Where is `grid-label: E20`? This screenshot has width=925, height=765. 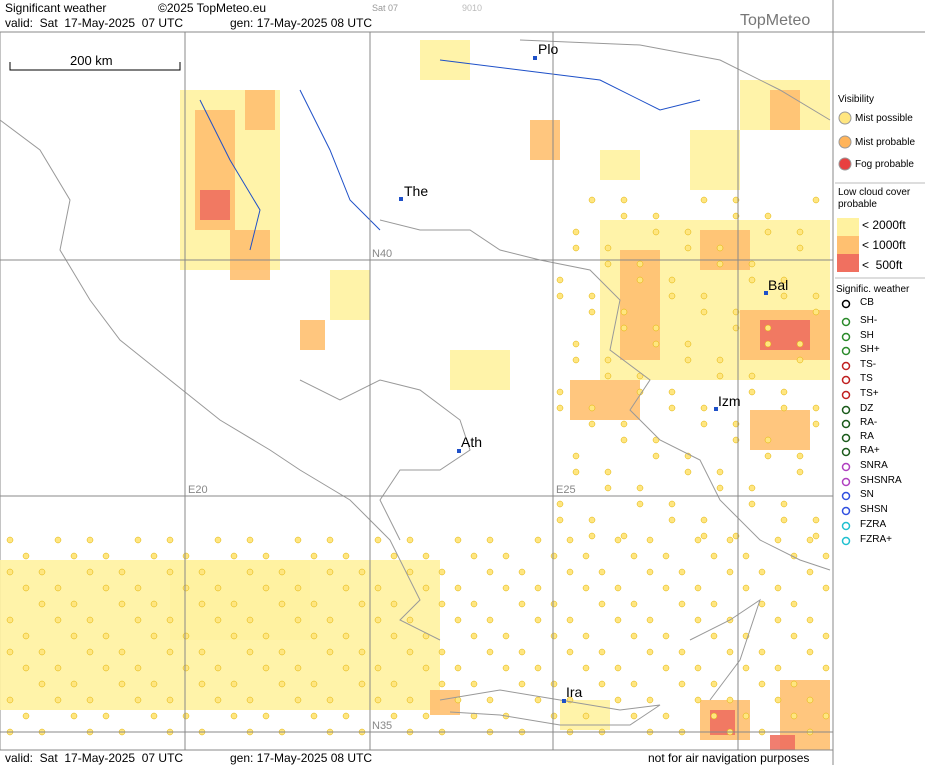
grid-label: E20 is located at coordinates (198, 490).